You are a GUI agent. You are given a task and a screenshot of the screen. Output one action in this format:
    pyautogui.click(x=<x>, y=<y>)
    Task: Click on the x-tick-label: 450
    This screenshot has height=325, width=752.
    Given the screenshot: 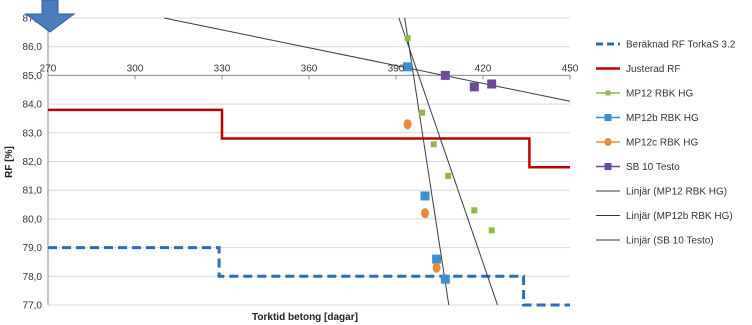 What is the action you would take?
    pyautogui.click(x=570, y=68)
    